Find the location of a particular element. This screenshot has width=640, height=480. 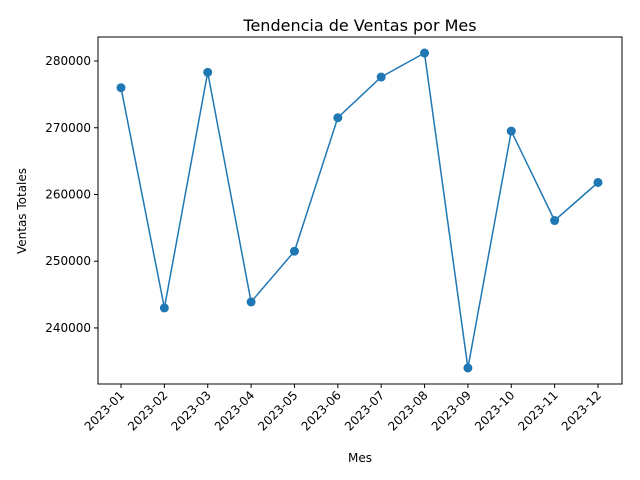

y-tick-label: 270000 is located at coordinates (68, 128).